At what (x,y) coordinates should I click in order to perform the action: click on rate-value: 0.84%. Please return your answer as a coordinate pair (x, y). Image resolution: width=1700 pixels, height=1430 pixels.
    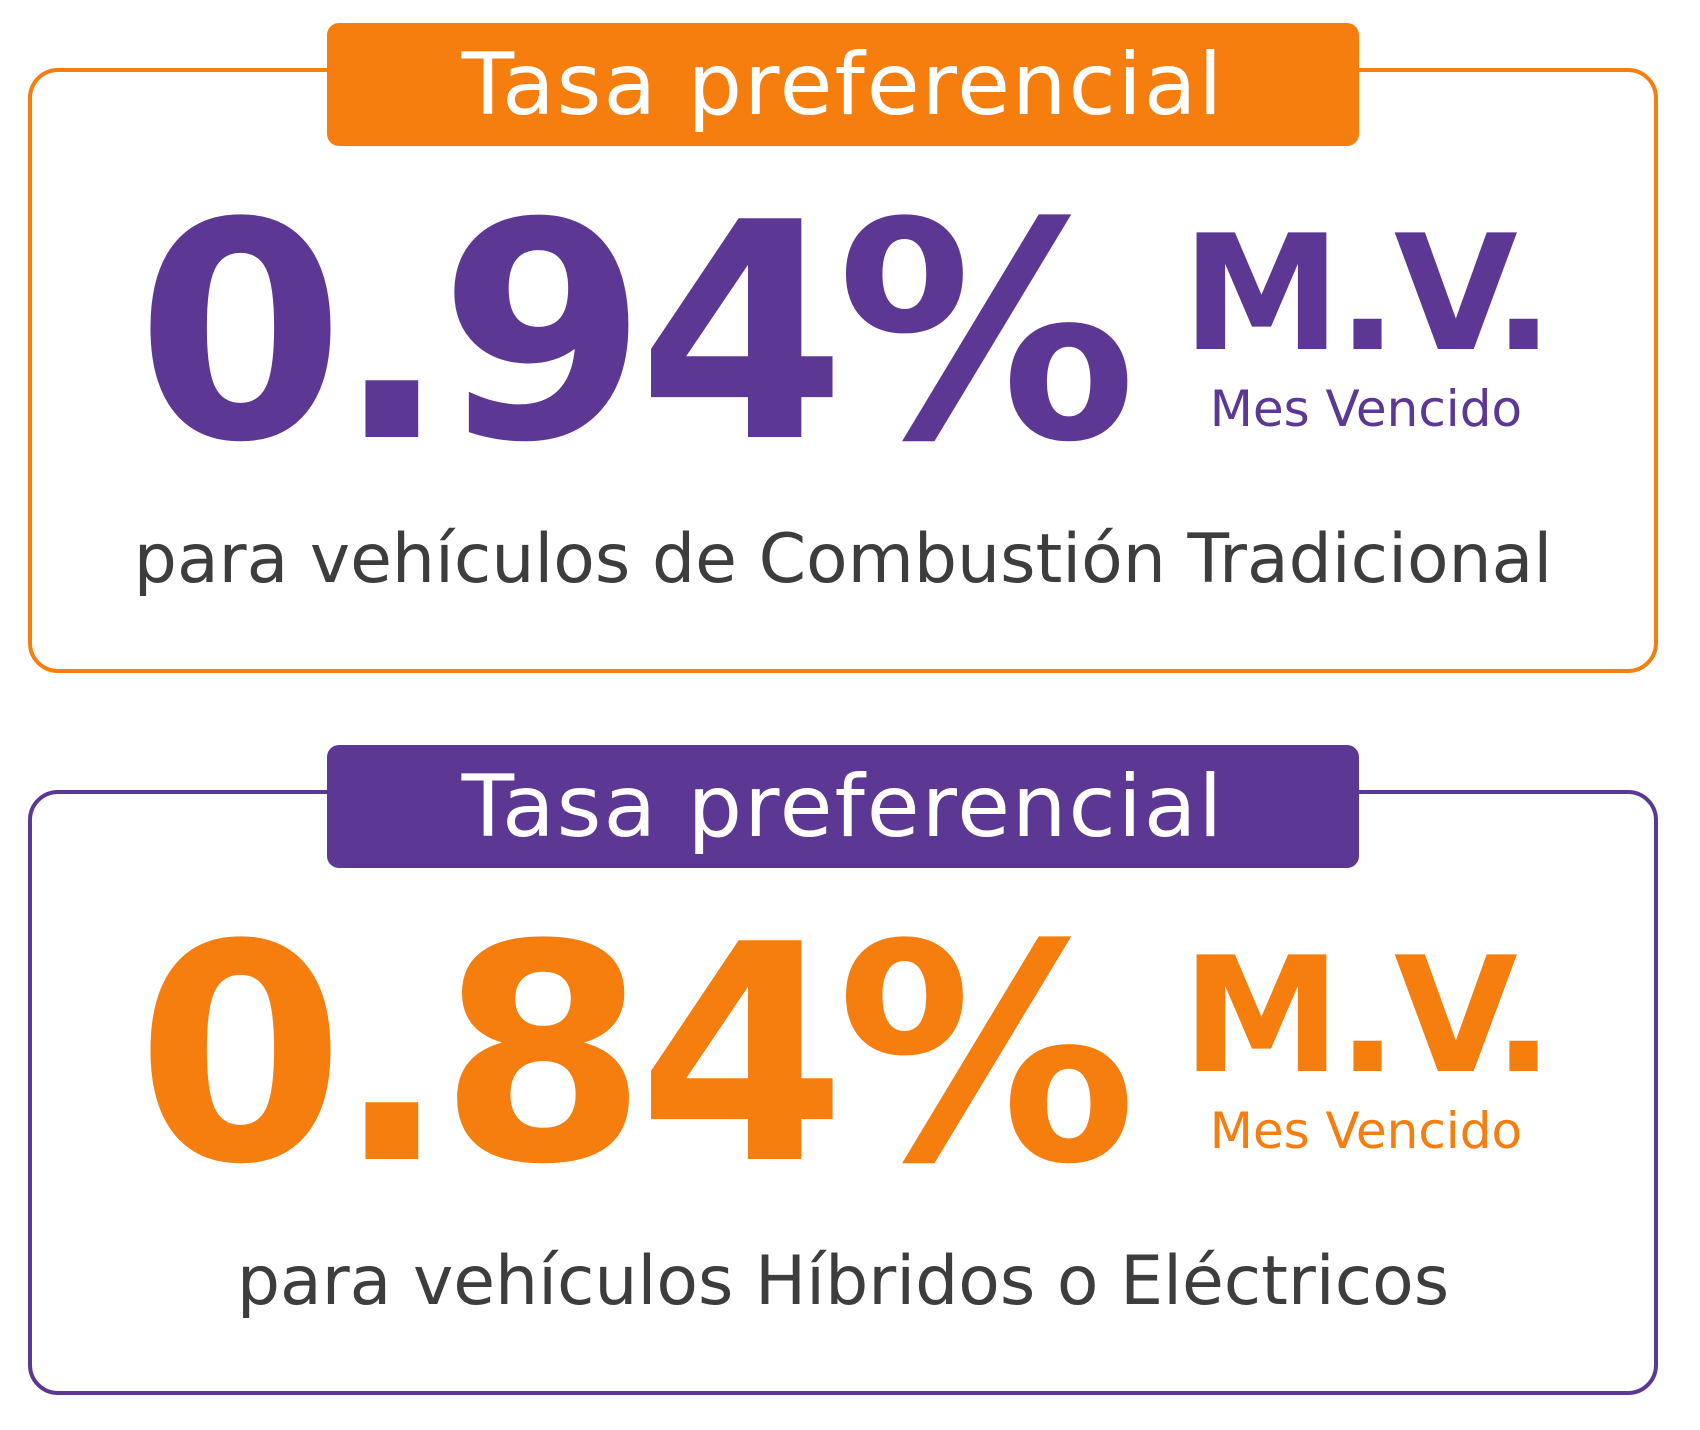
    Looking at the image, I should click on (636, 1055).